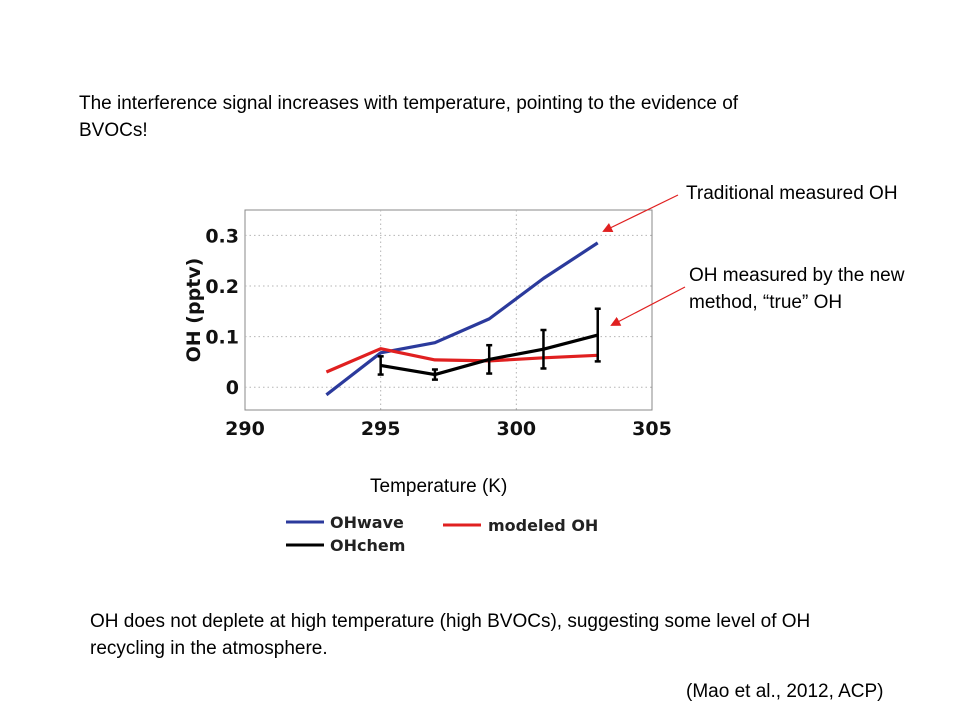 Image resolution: width=960 pixels, height=720 pixels. I want to click on tick-labels: 290 295 300 305 0 0.1 0.2 0.3, so click(438, 332).